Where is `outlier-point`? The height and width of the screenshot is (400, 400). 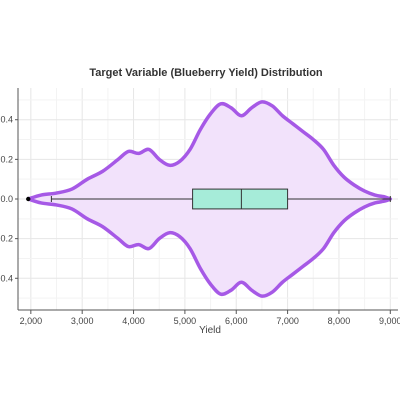
outlier-point is located at coordinates (28, 199).